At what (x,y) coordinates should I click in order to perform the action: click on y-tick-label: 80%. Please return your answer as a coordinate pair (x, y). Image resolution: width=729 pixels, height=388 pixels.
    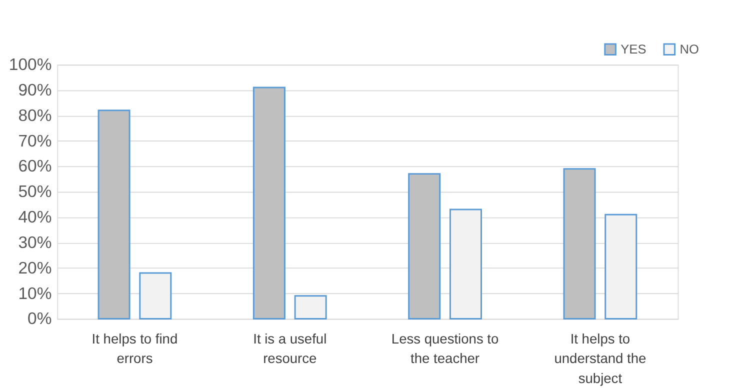
    Looking at the image, I should click on (35, 115).